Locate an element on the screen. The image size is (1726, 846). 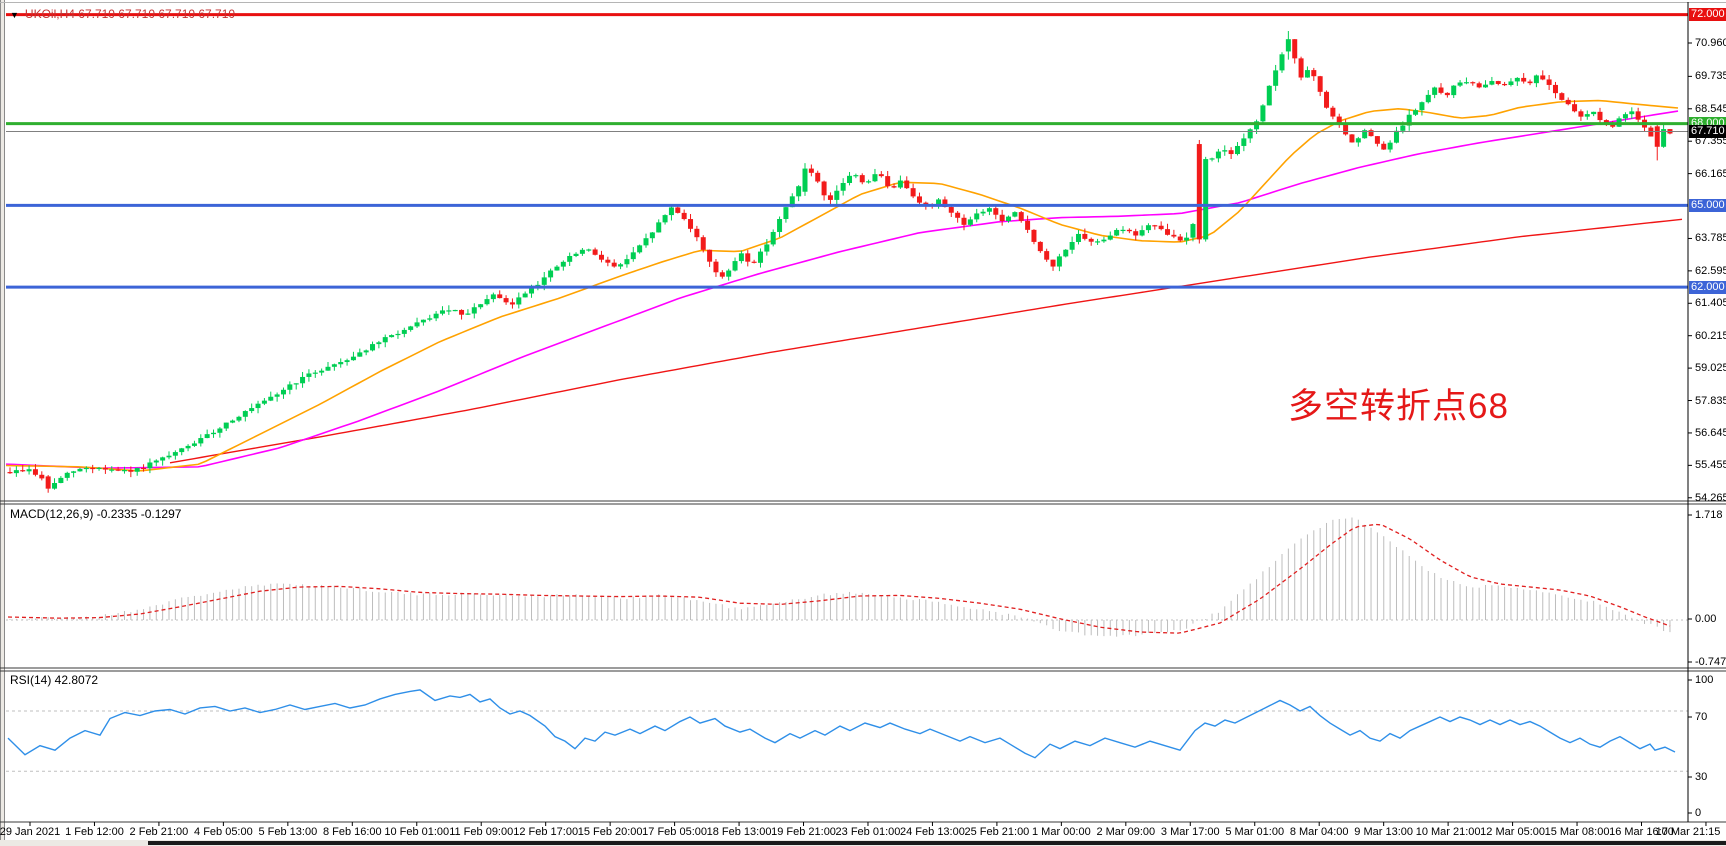
price-tick-label: 68.545 is located at coordinates (1710, 108).